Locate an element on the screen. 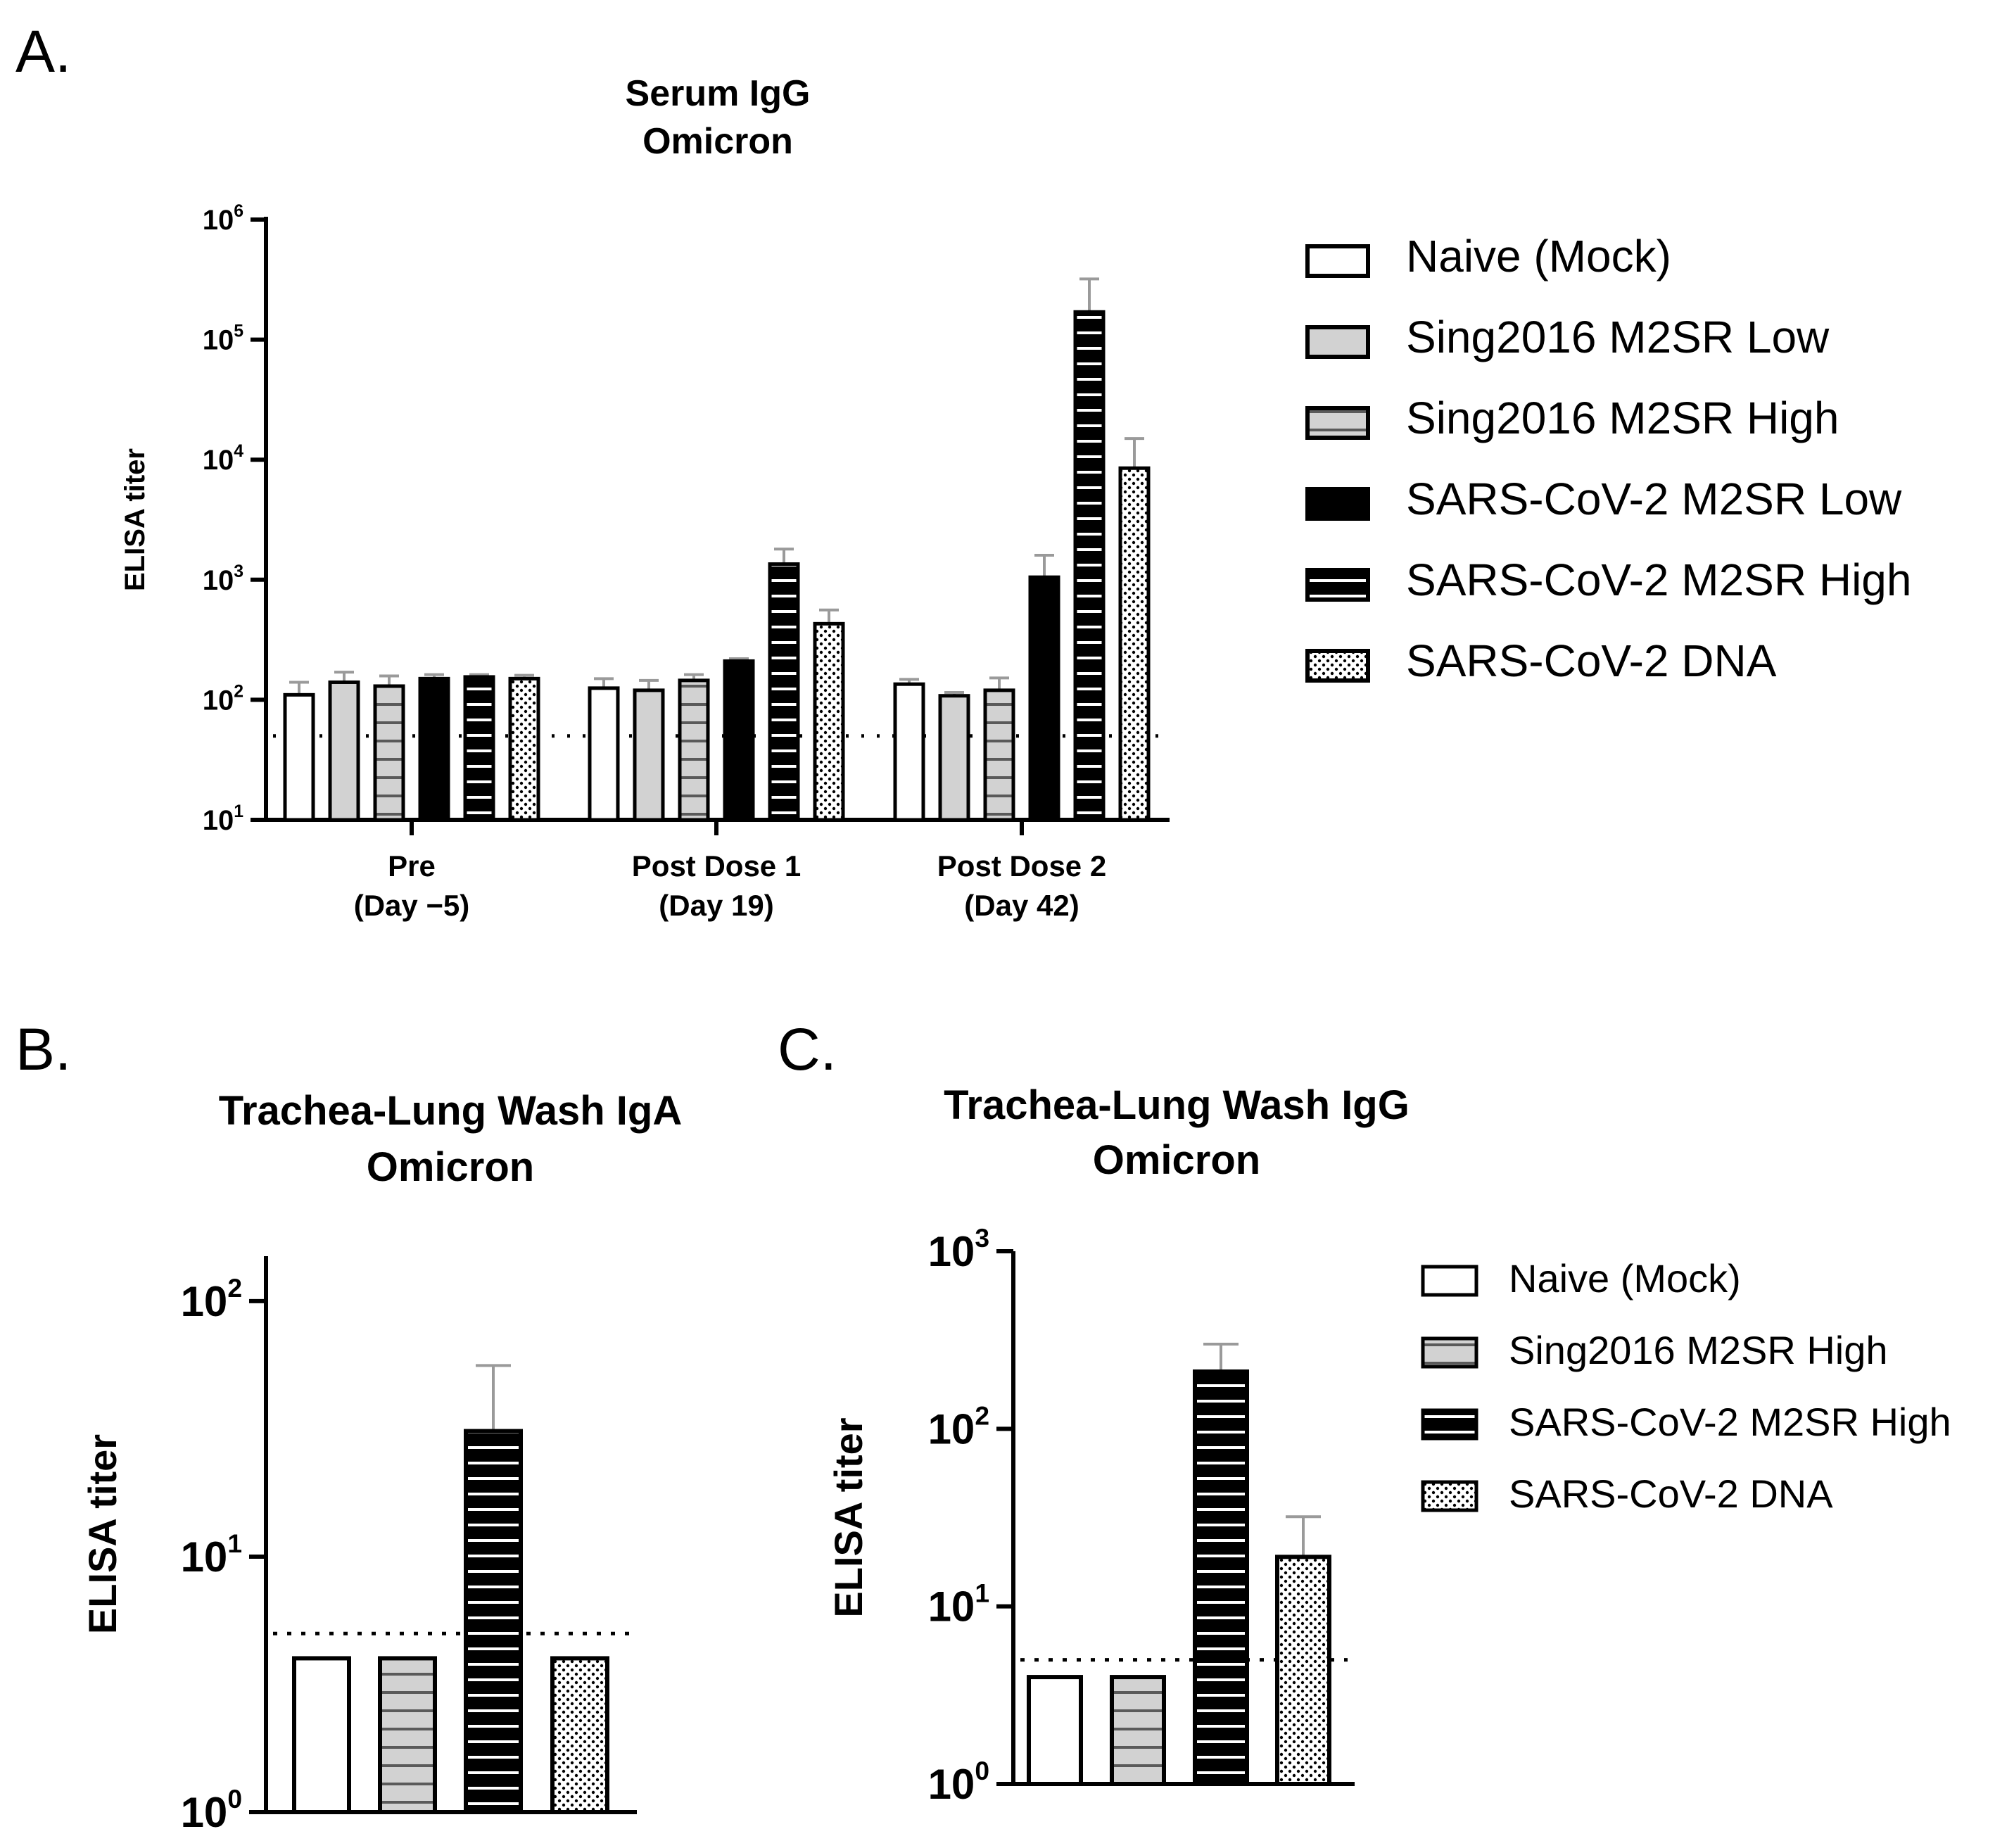 This screenshot has width=2014, height=1848. legend-swatch-sing2016-m2sr-low is located at coordinates (1337, 342).